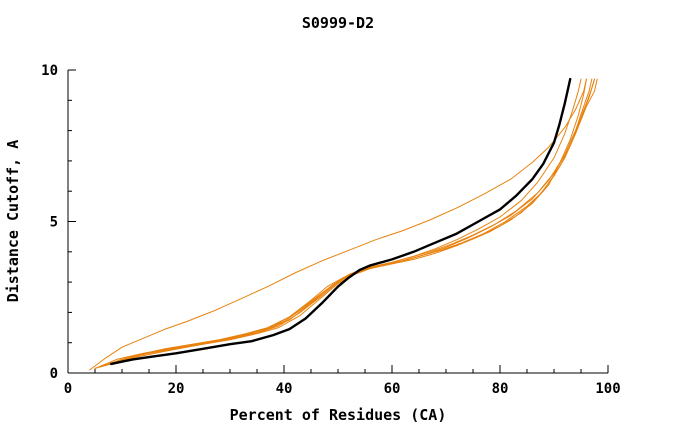 This screenshot has width=680, height=440. What do you see at coordinates (607, 389) in the screenshot?
I see `x-tick-label: 100` at bounding box center [607, 389].